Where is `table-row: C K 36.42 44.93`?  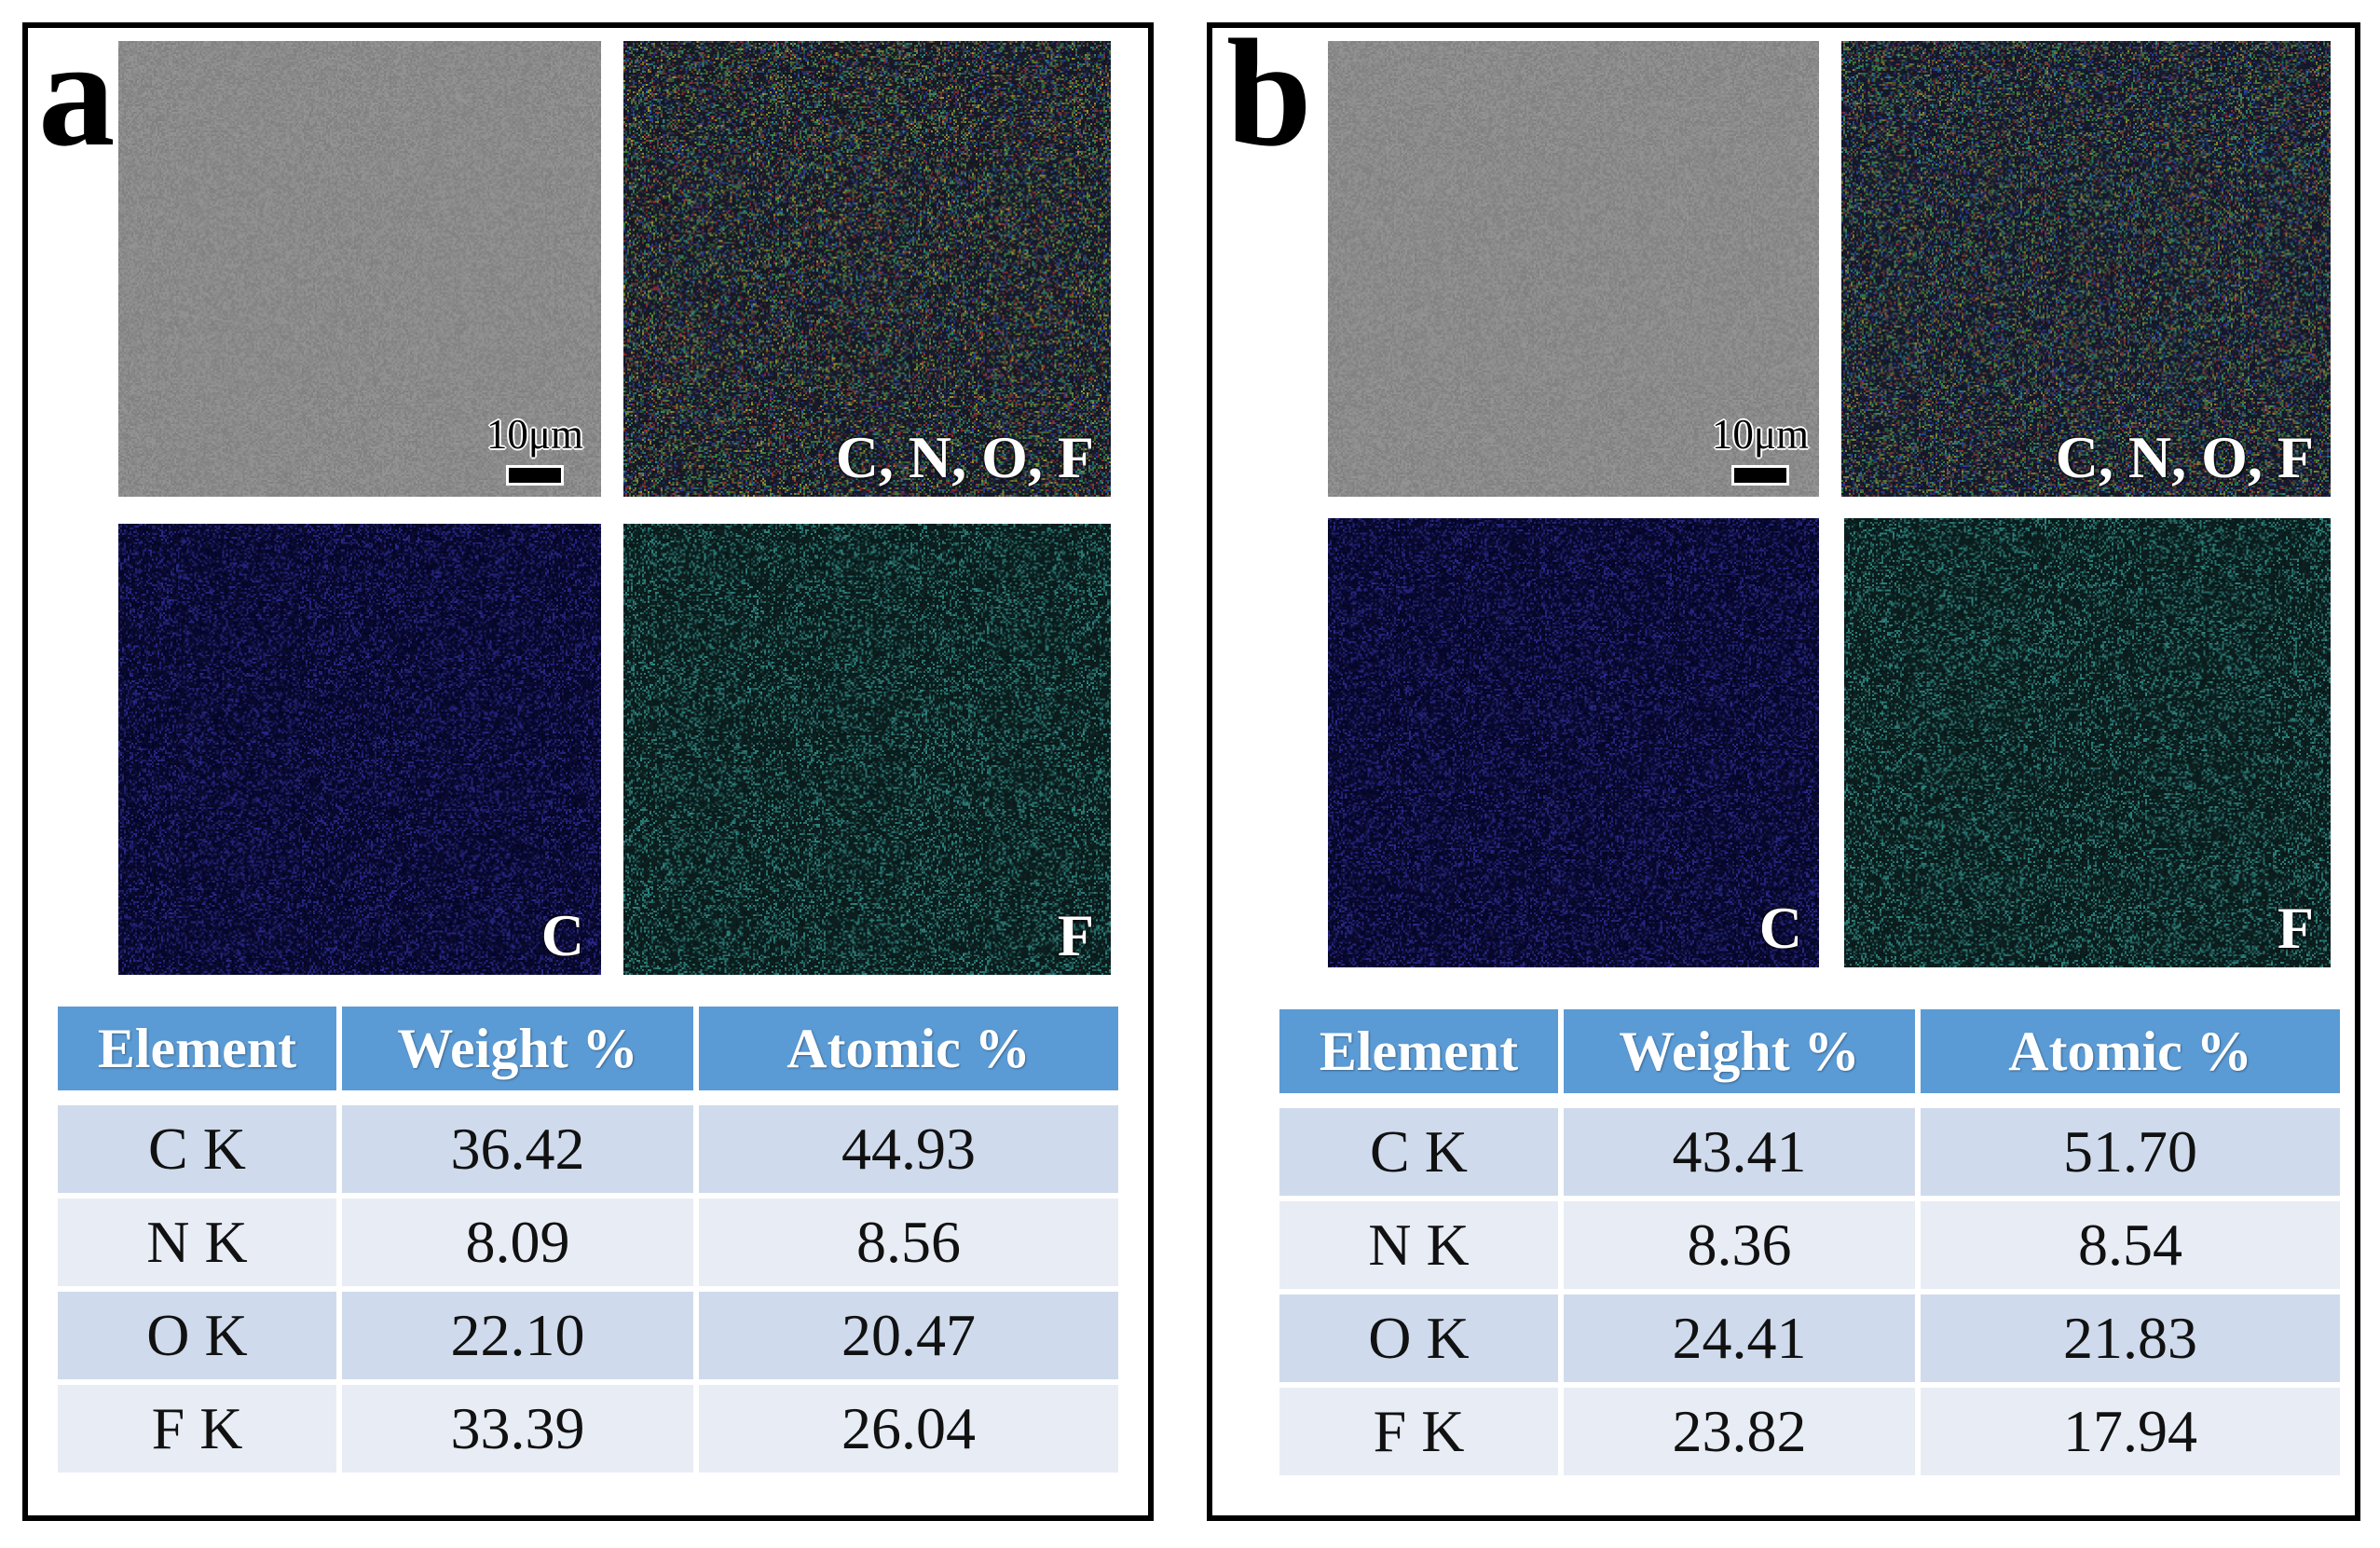 table-row: C K 36.42 44.93 is located at coordinates (588, 1149).